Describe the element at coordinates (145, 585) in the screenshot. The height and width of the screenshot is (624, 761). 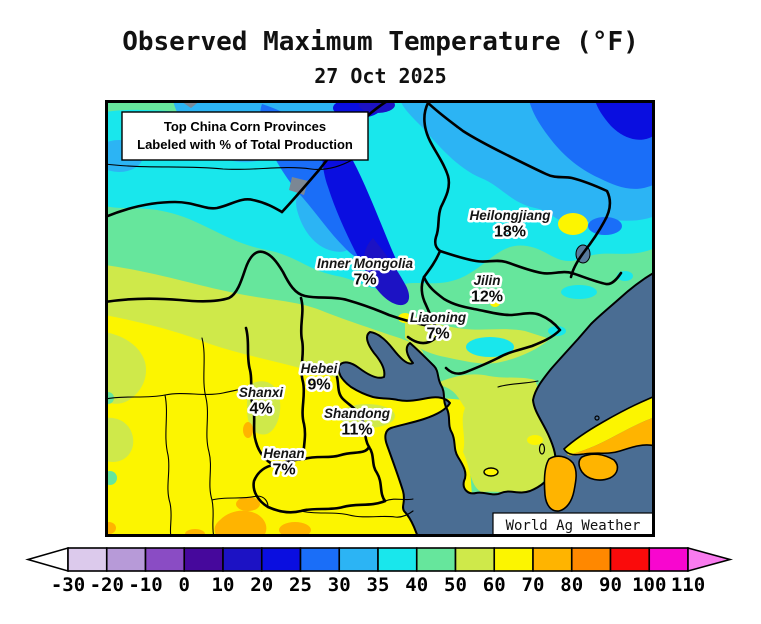
I see `colorbar-tick--10: -10` at that location.